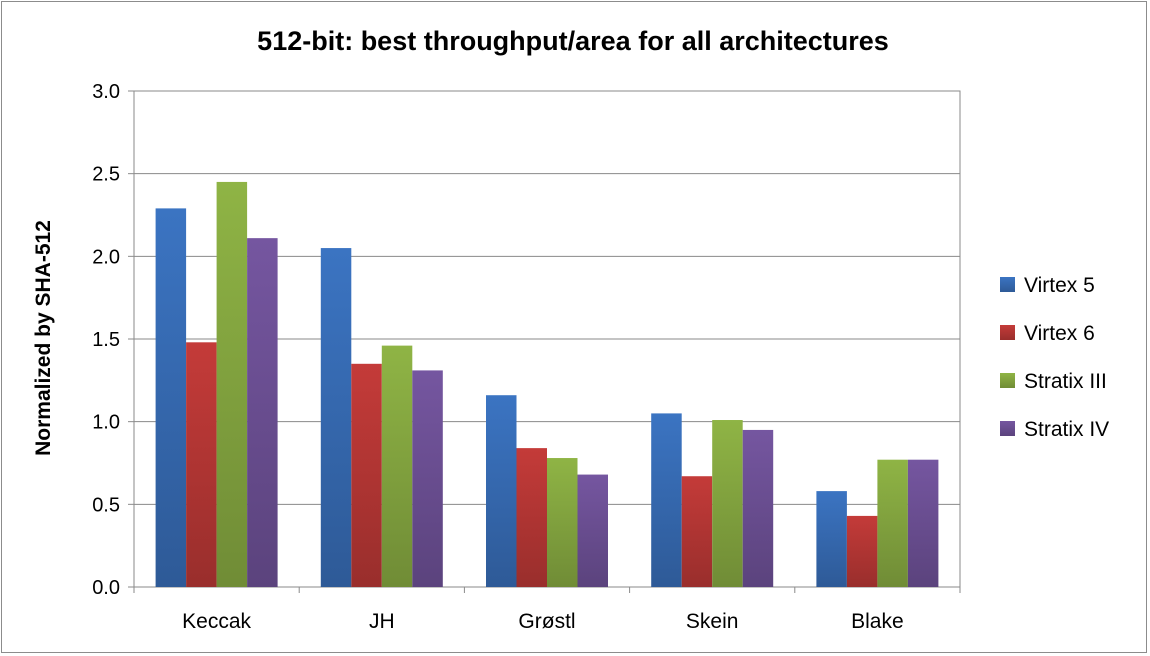 The height and width of the screenshot is (656, 1150). Describe the element at coordinates (1059, 333) in the screenshot. I see `legend-label: Virtex 6` at that location.